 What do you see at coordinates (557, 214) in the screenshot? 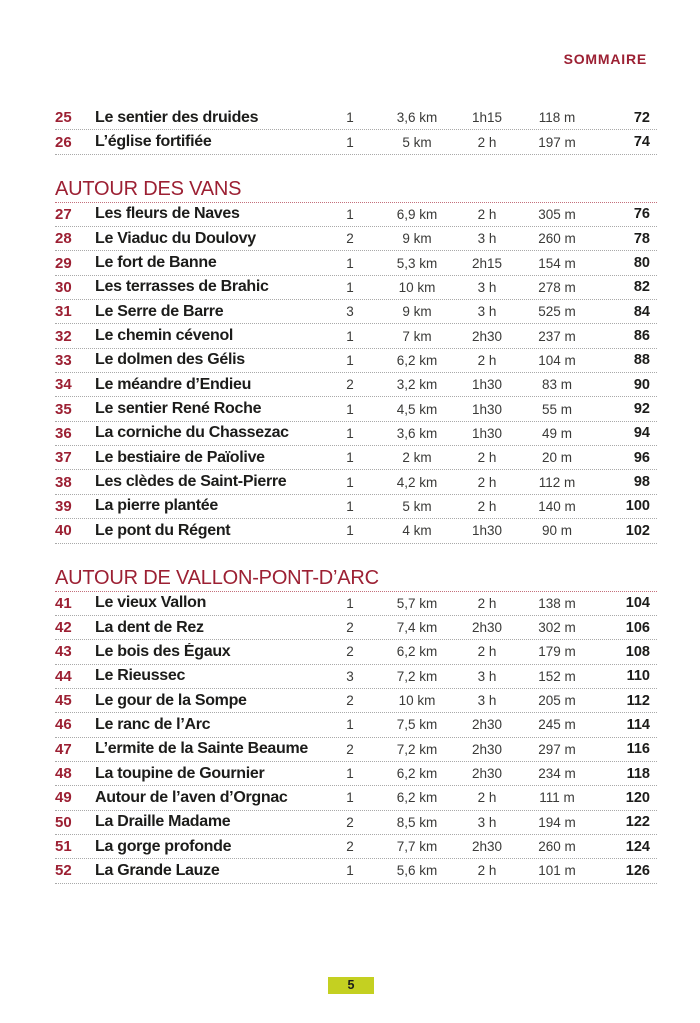
I see `trail-elevation: 305 m` at bounding box center [557, 214].